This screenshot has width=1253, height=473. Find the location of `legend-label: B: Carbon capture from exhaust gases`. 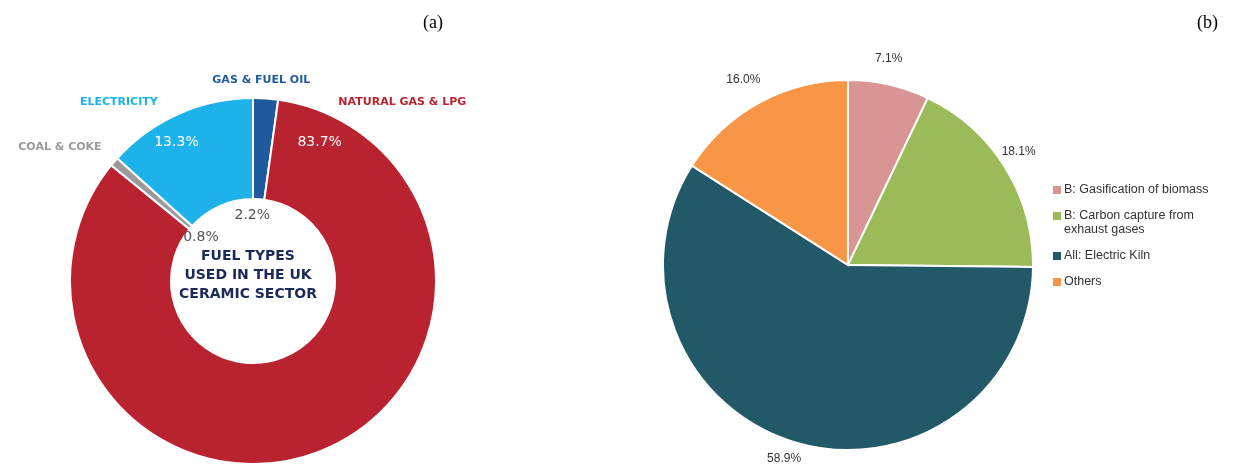

legend-label: B: Carbon capture from exhaust gases is located at coordinates (1129, 221).